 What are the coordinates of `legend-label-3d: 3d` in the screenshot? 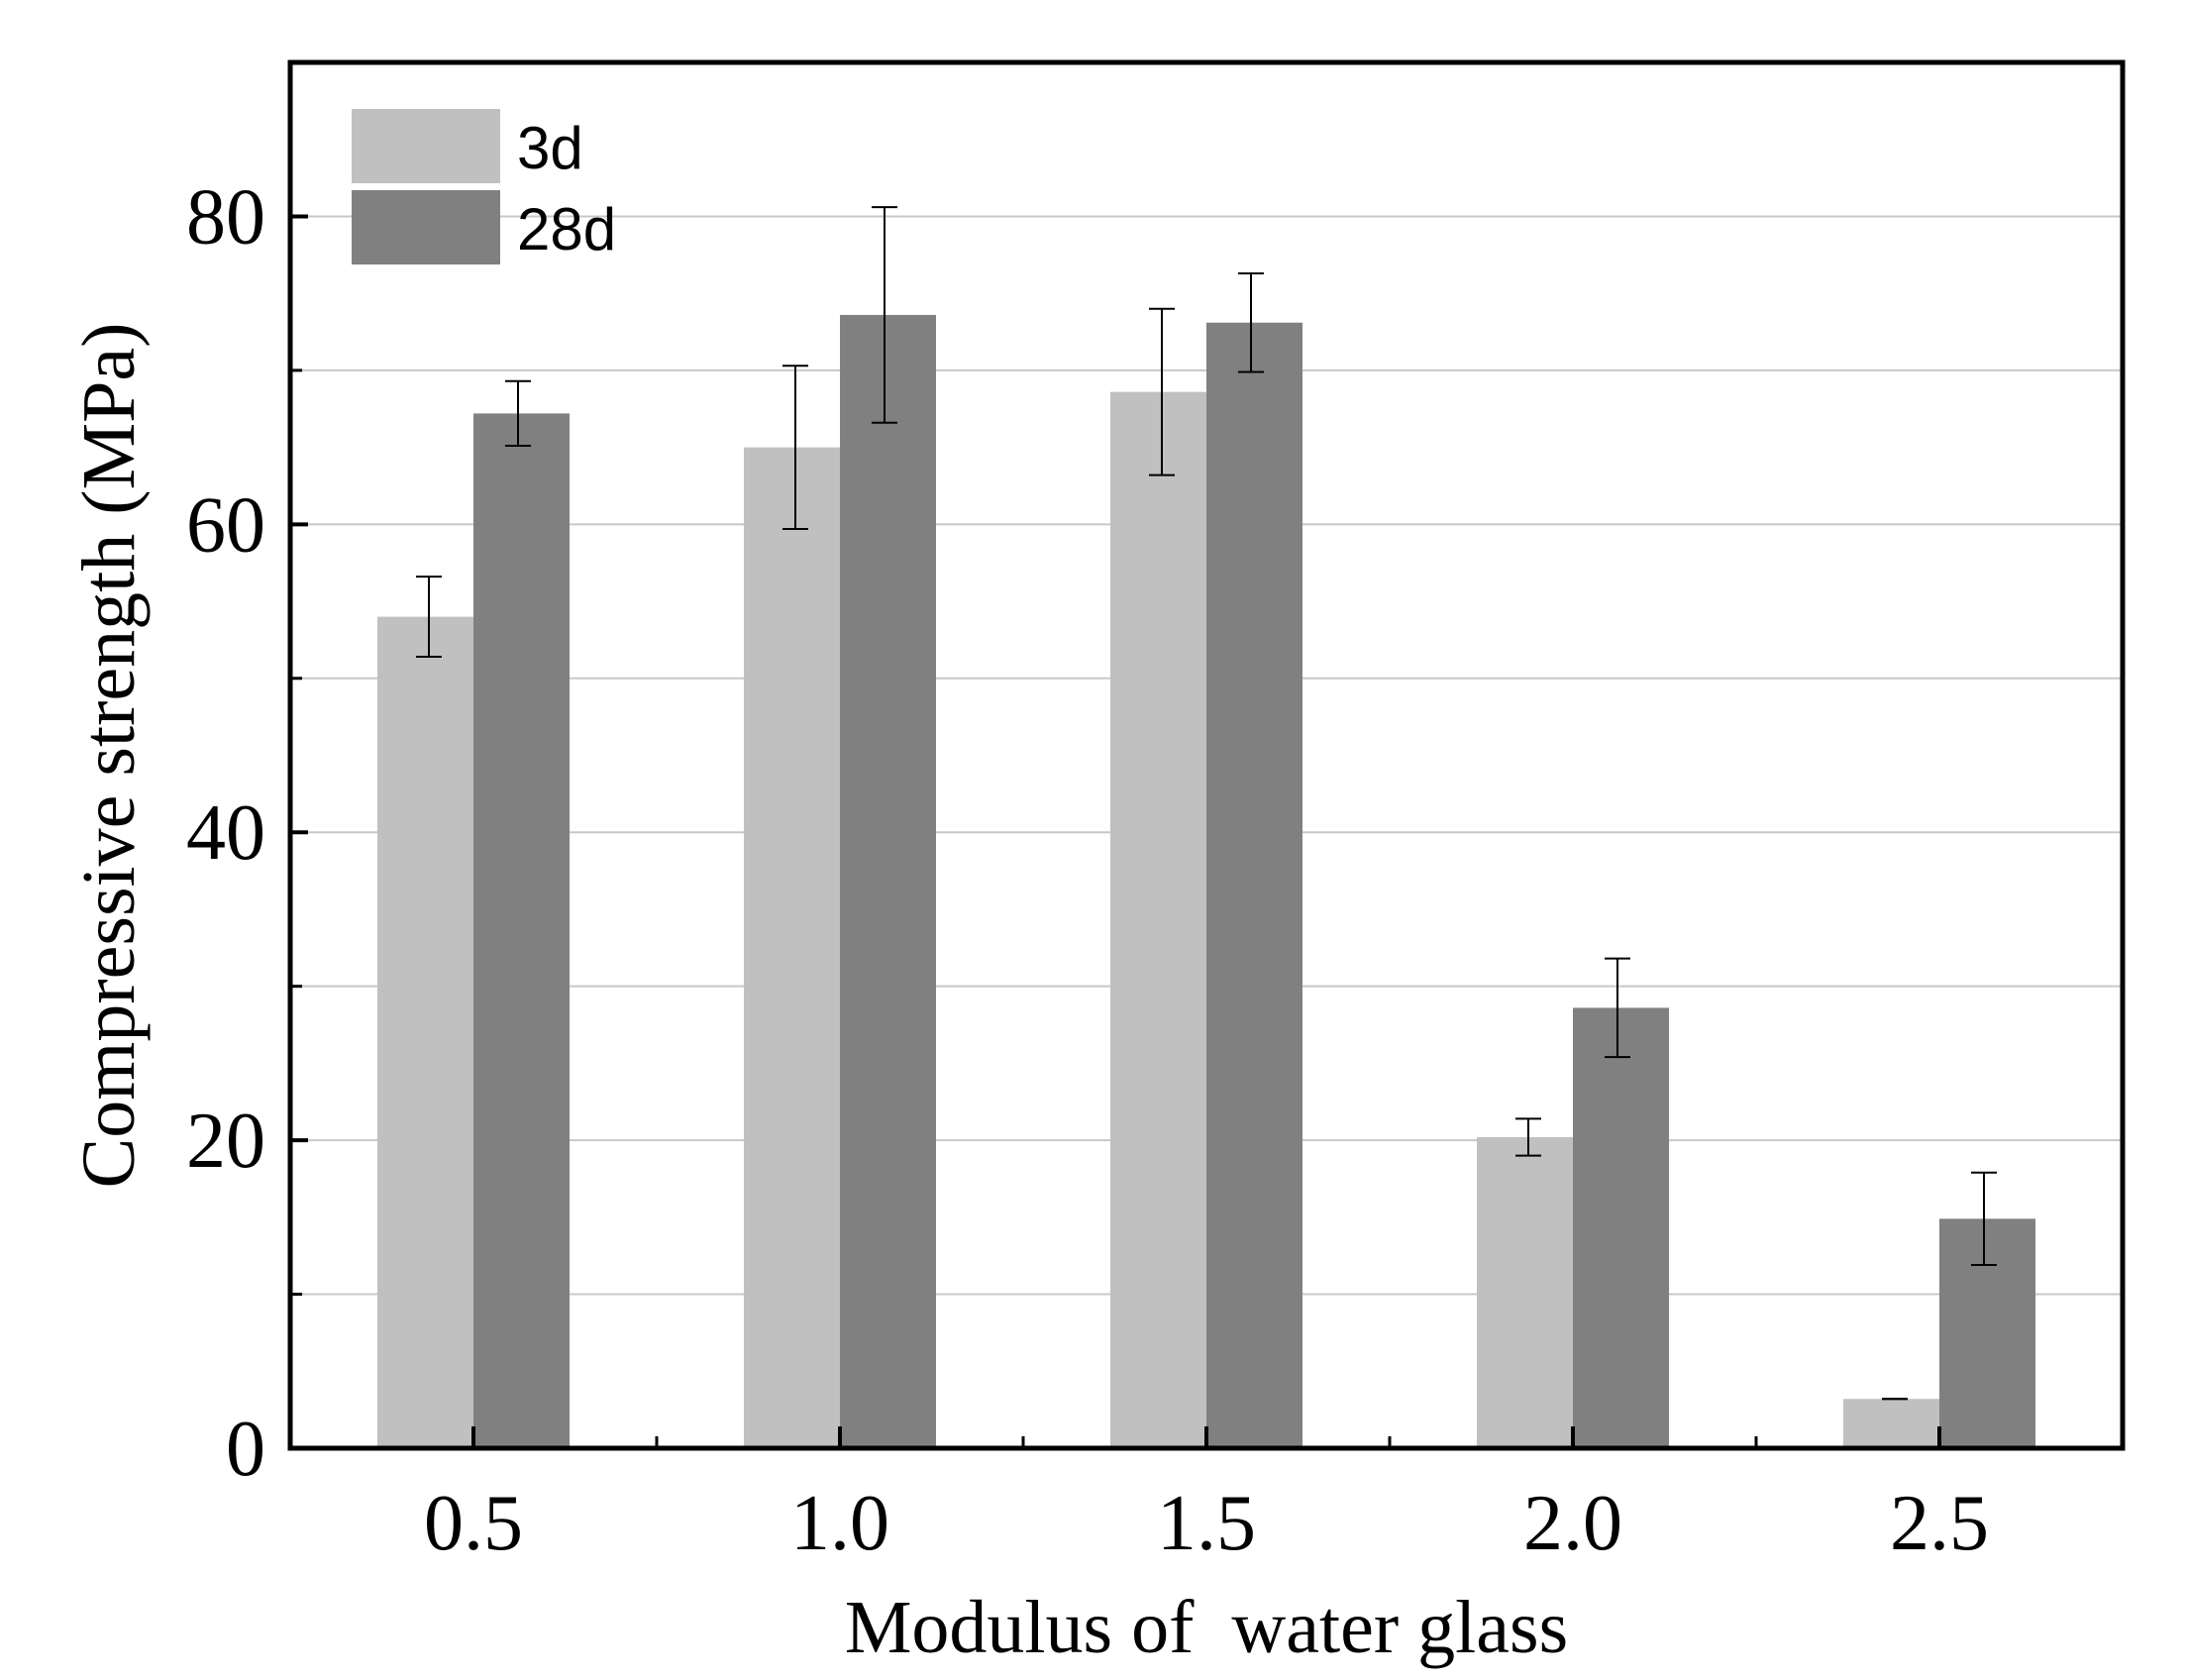 It's located at (550, 148).